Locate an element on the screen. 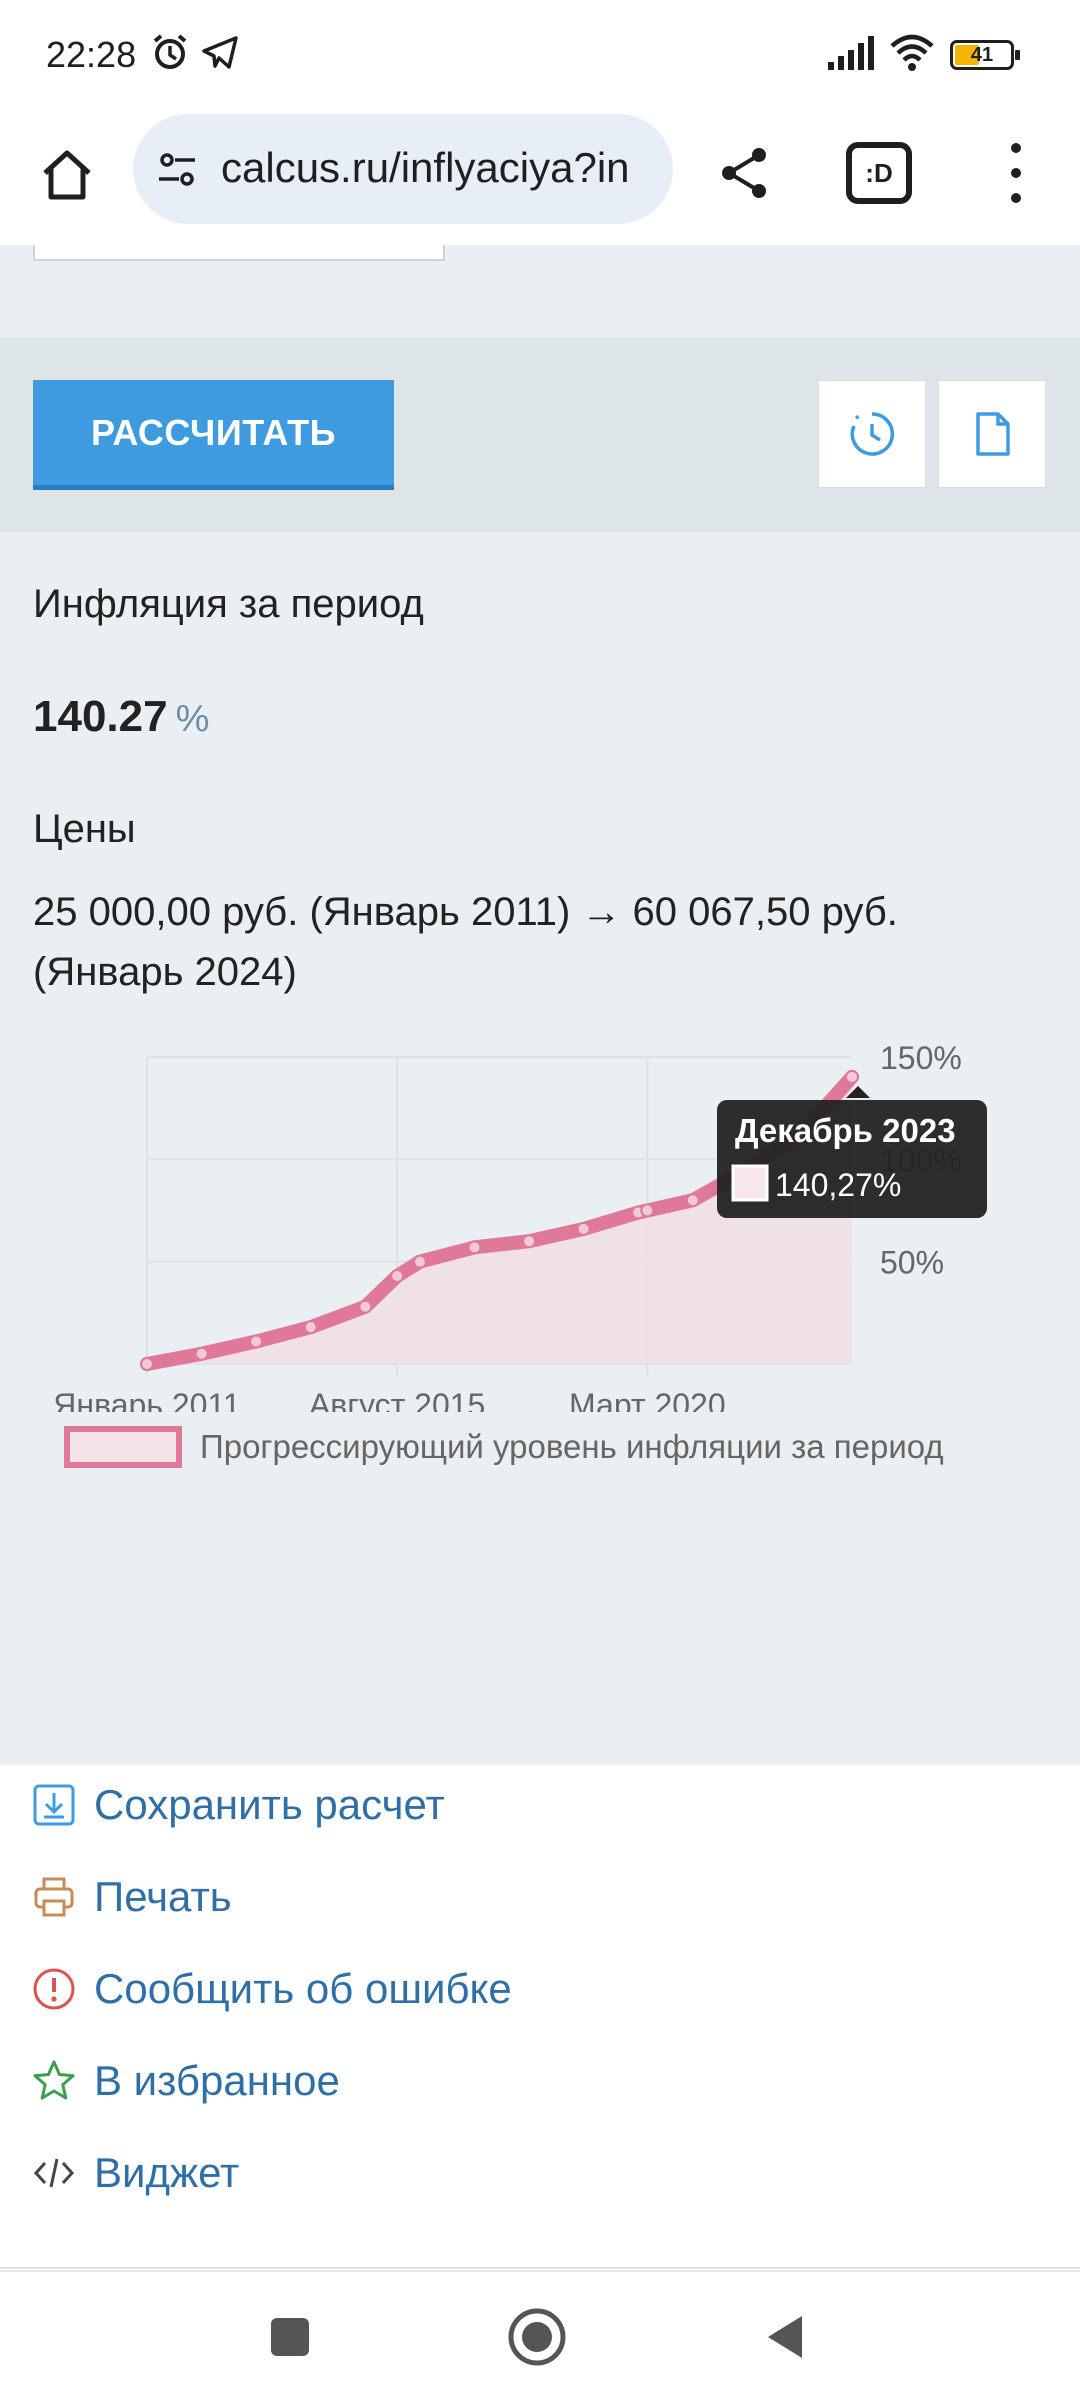 The width and height of the screenshot is (1080, 2400). status-bar: 22:28 41 is located at coordinates (540, 55).